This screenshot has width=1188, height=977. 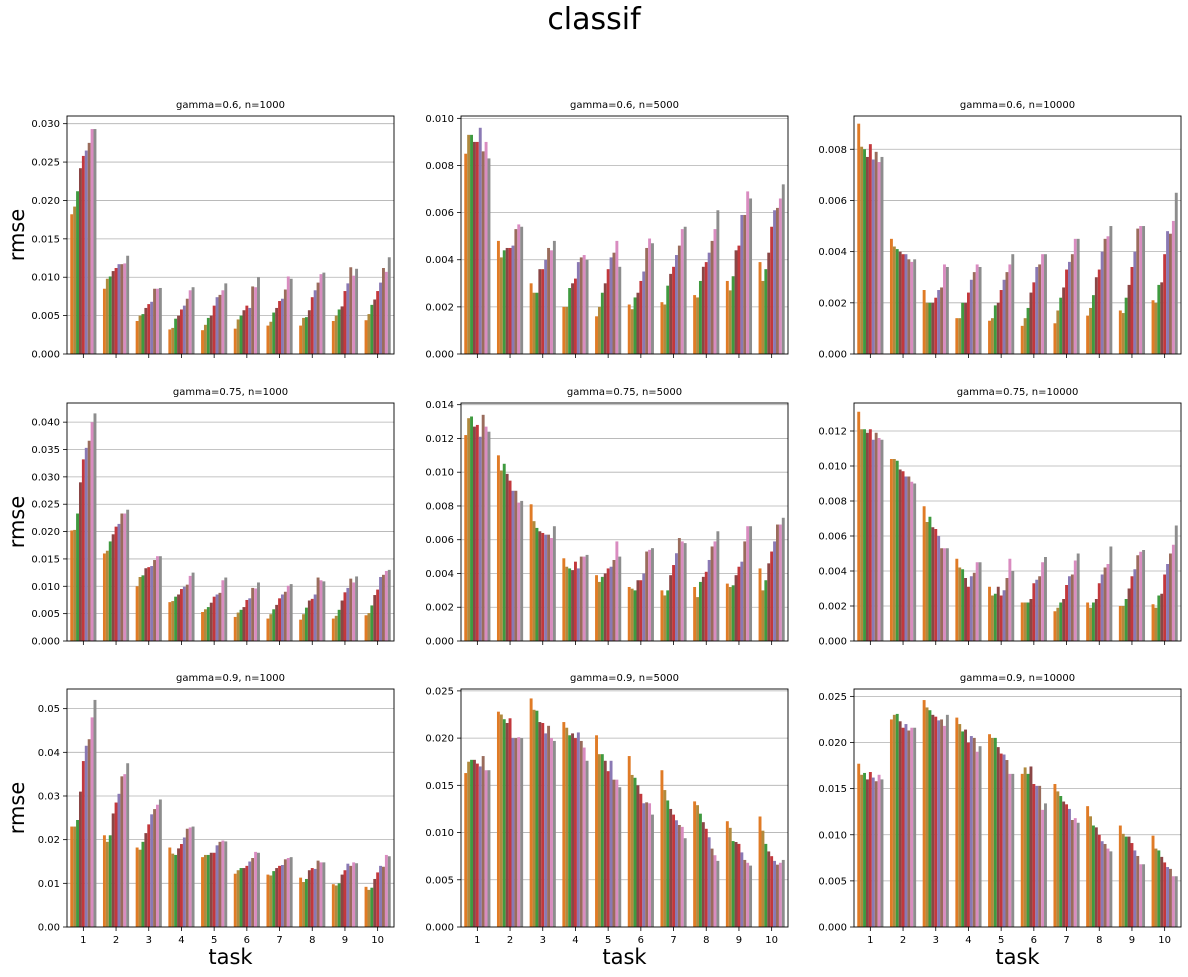 What do you see at coordinates (49, 753) in the screenshot?
I see `y-tick-label: 0.04` at bounding box center [49, 753].